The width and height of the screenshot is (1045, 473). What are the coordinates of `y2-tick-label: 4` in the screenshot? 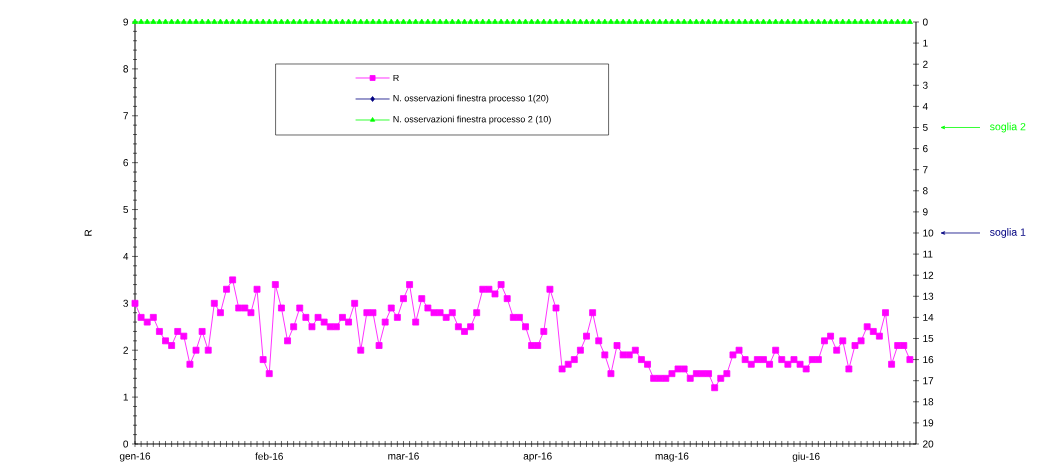 It's located at (925, 106).